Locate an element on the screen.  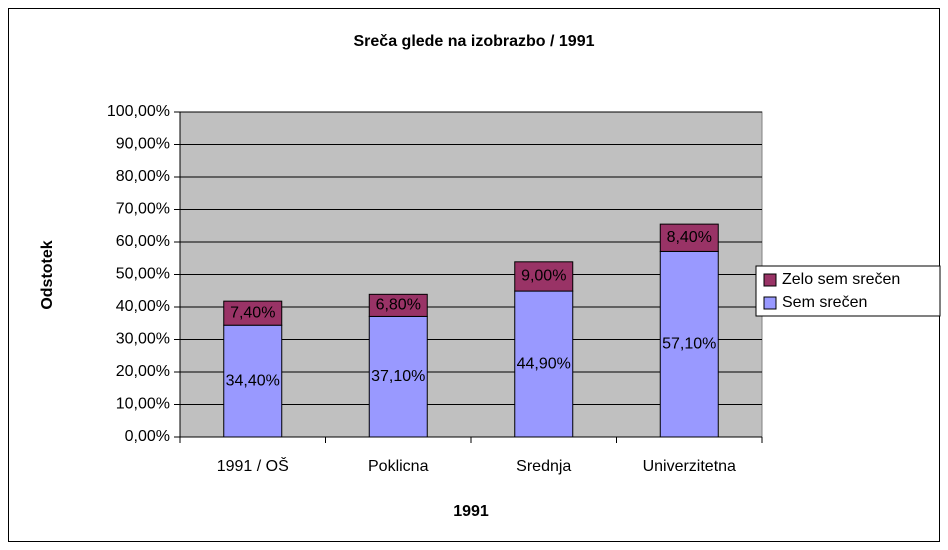
data-label: 37,10% is located at coordinates (398, 376).